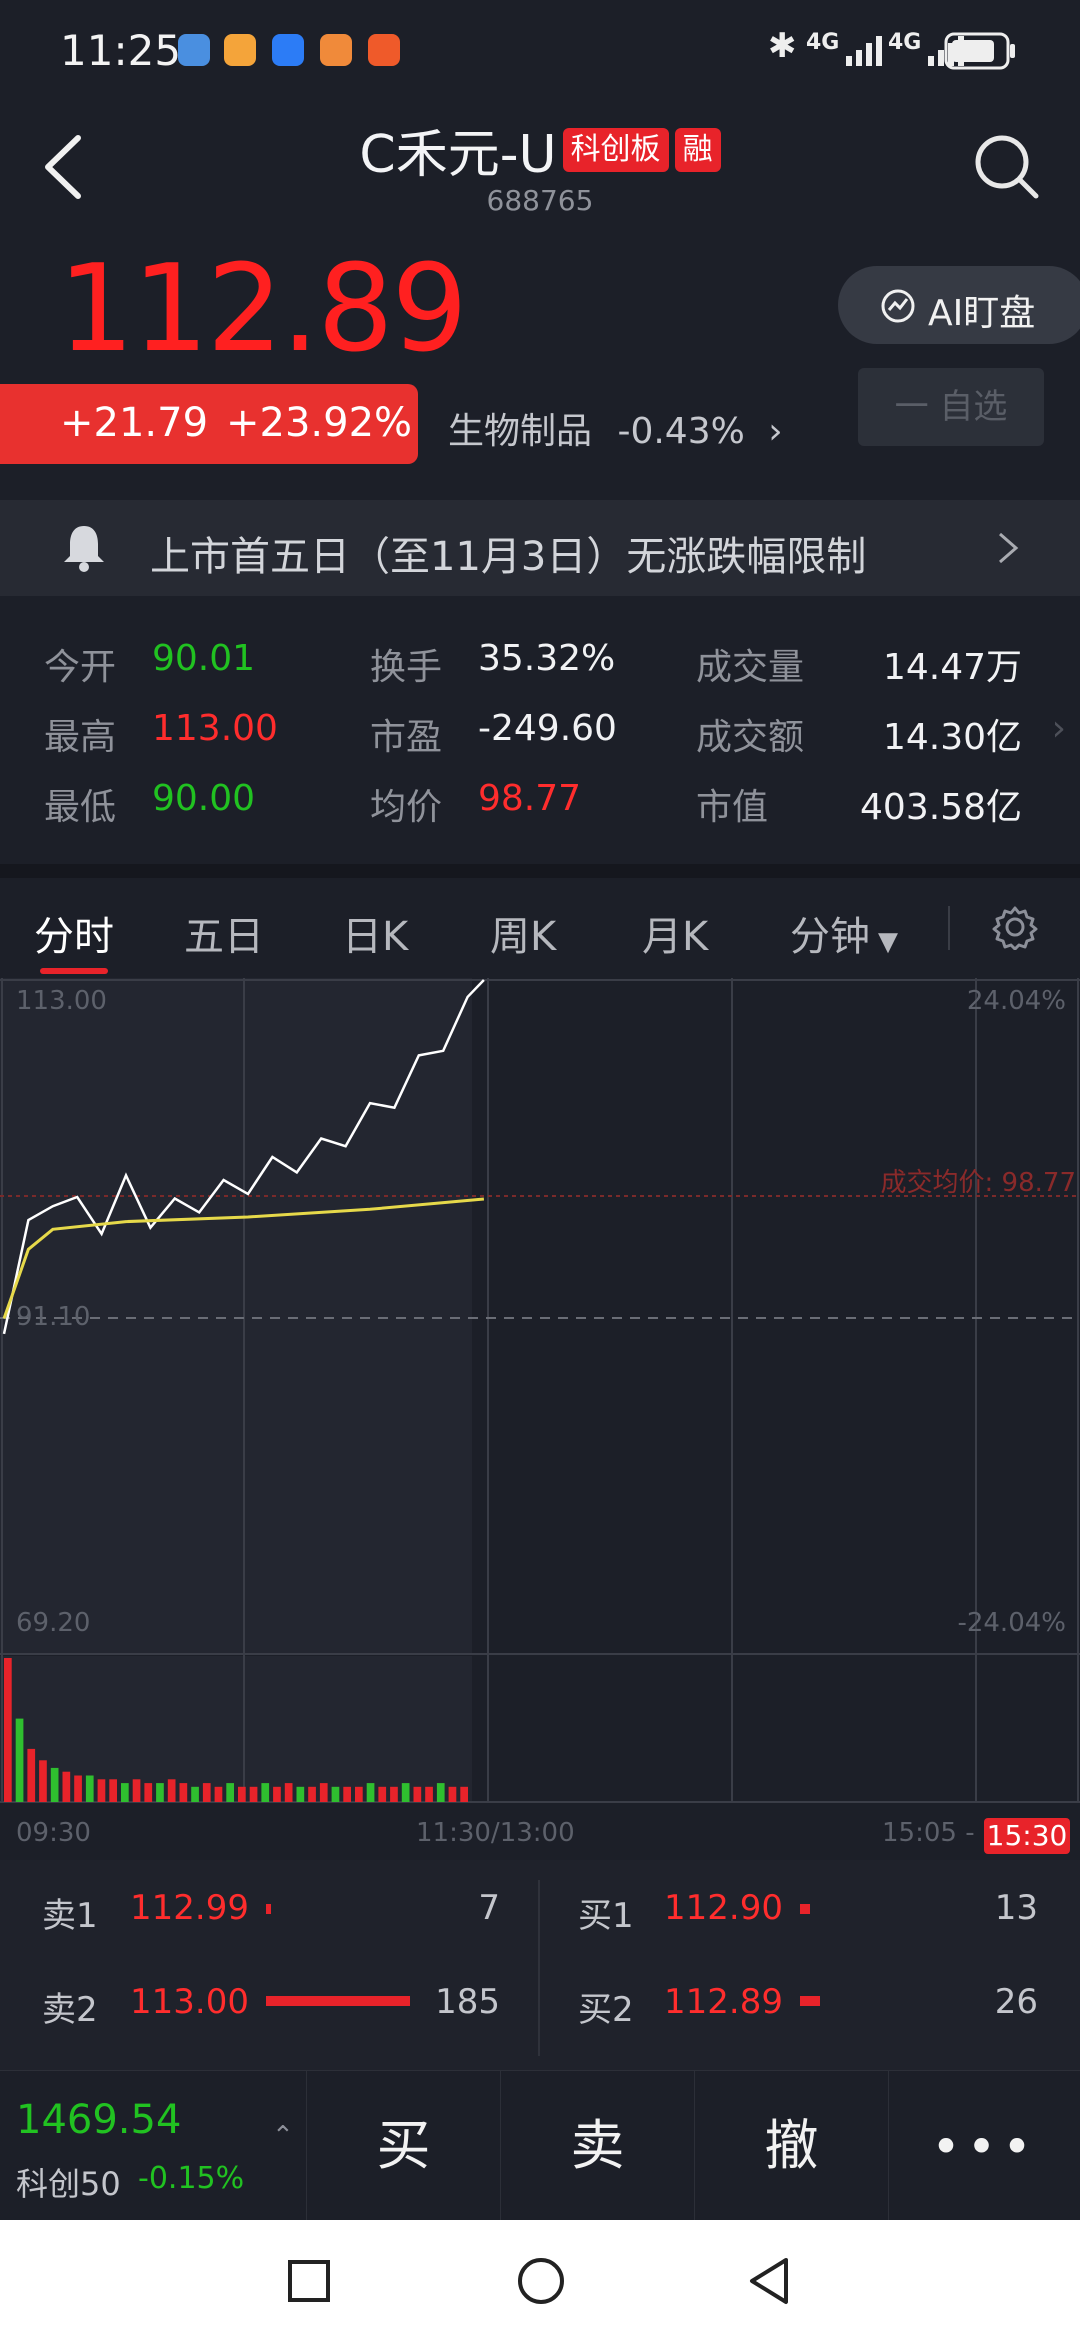 The height and width of the screenshot is (2340, 1080). I want to click on stat-label: 市值, so click(732, 807).